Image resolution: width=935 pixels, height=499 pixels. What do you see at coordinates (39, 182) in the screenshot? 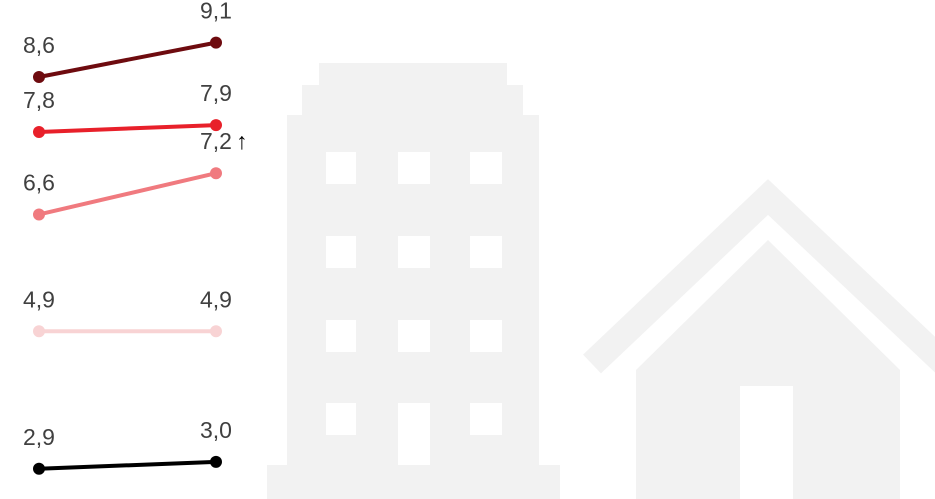
I see `value-label: 6,6` at bounding box center [39, 182].